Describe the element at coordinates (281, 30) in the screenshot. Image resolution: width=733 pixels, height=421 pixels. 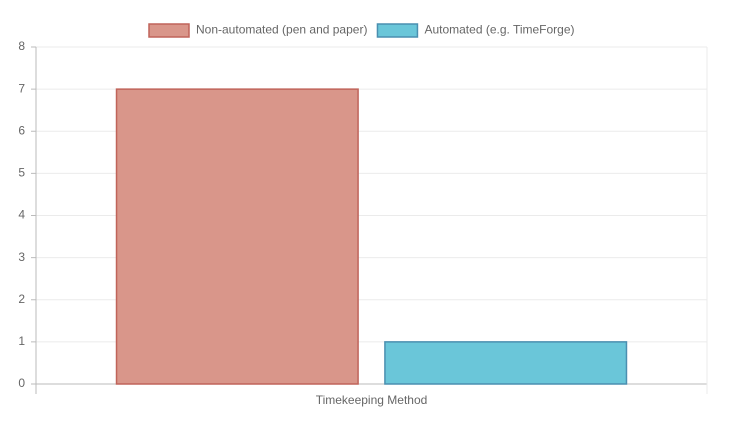
I see `legend-label: Non-automated (pen and paper)` at that location.